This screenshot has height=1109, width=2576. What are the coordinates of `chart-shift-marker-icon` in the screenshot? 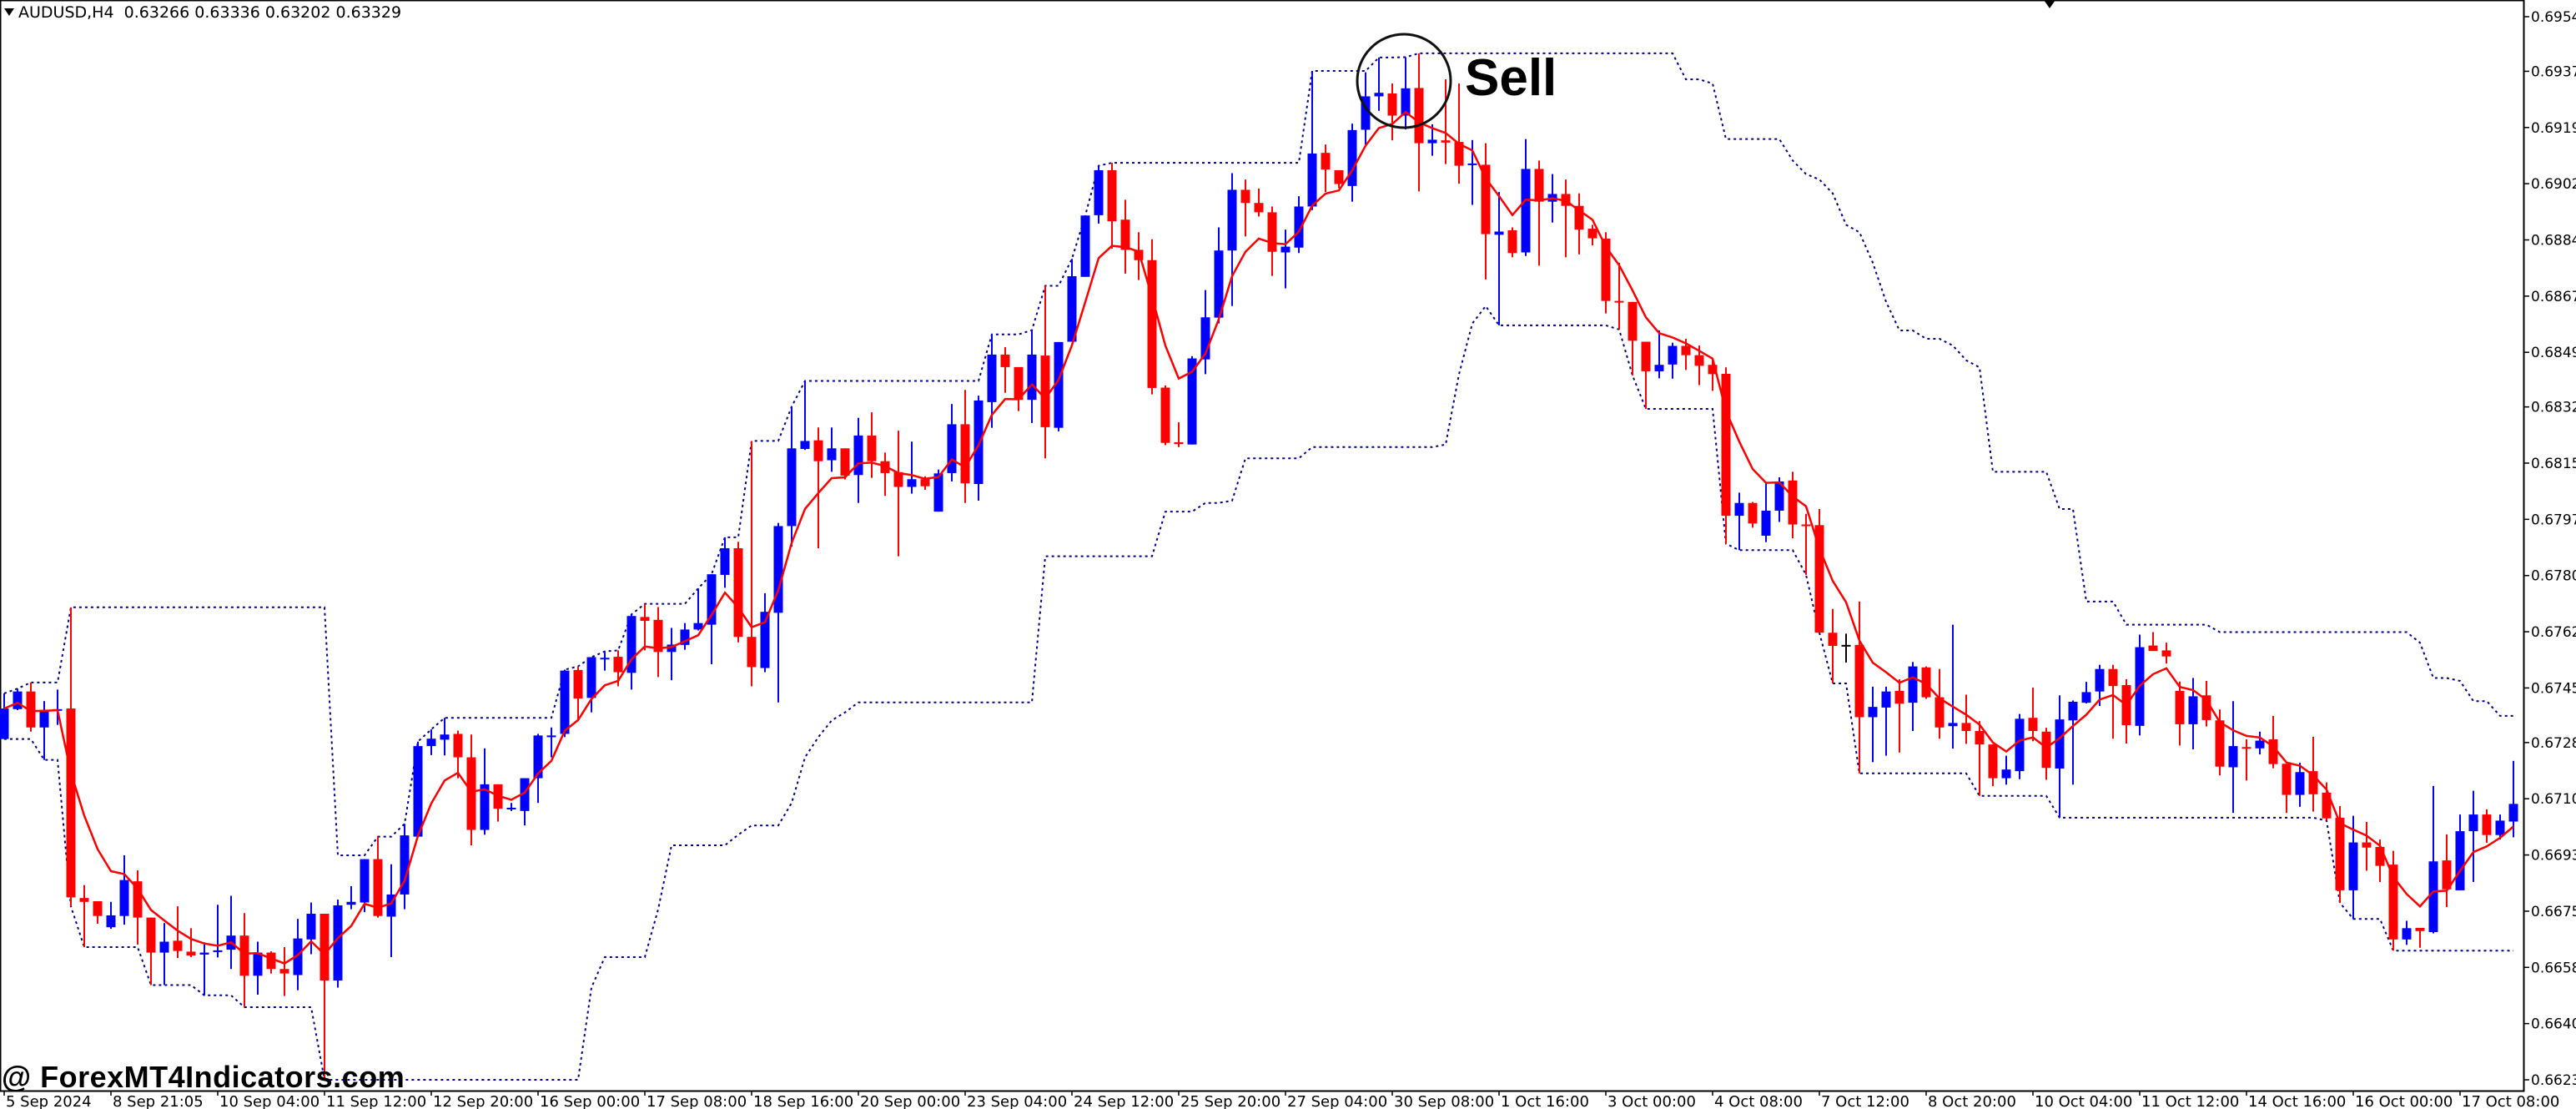 It's located at (2049, 4).